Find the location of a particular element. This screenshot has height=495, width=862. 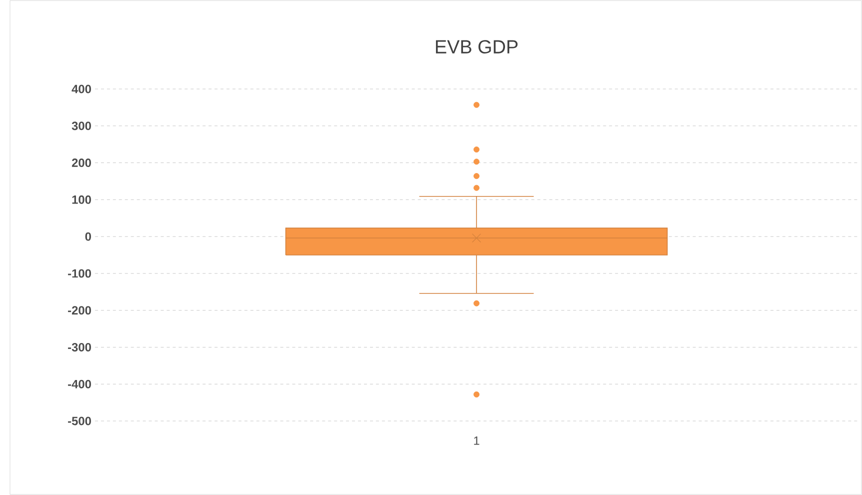

y-tick-label: 200 is located at coordinates (81, 162).